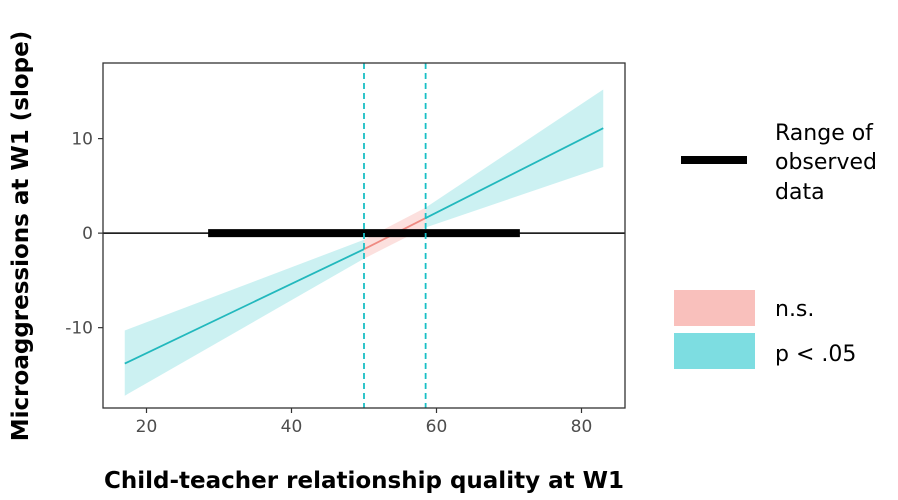  I want to click on y-tick-label-0: 0, so click(87, 234).